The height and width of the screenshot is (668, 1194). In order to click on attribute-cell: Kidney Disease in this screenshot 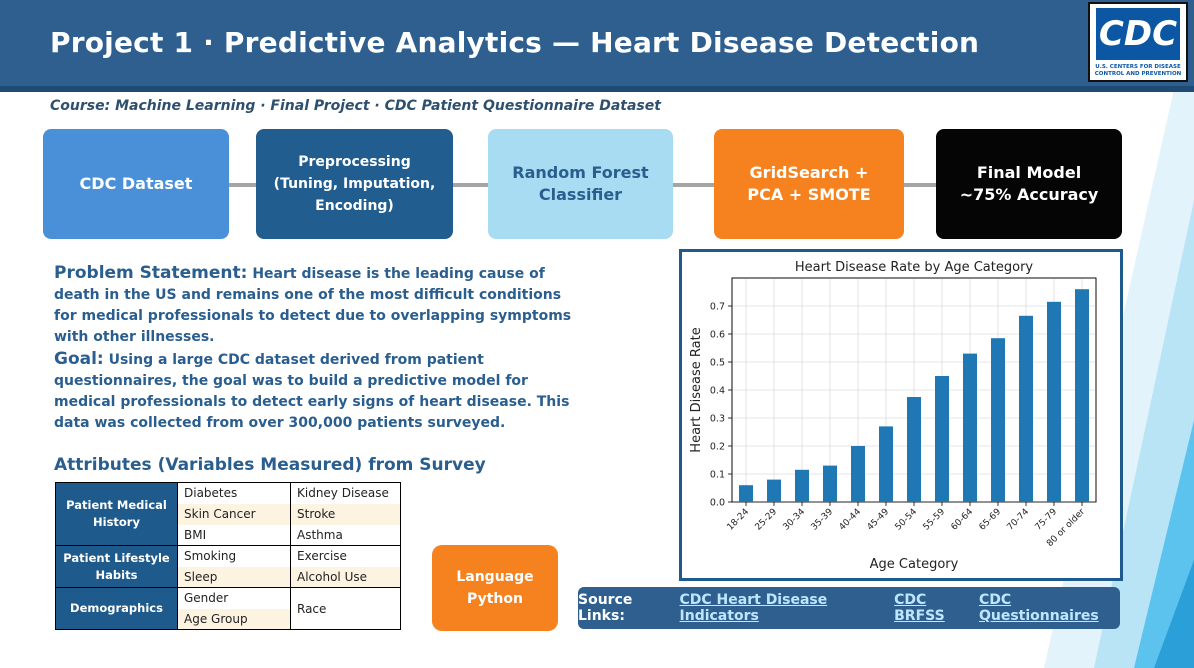, I will do `click(345, 493)`.